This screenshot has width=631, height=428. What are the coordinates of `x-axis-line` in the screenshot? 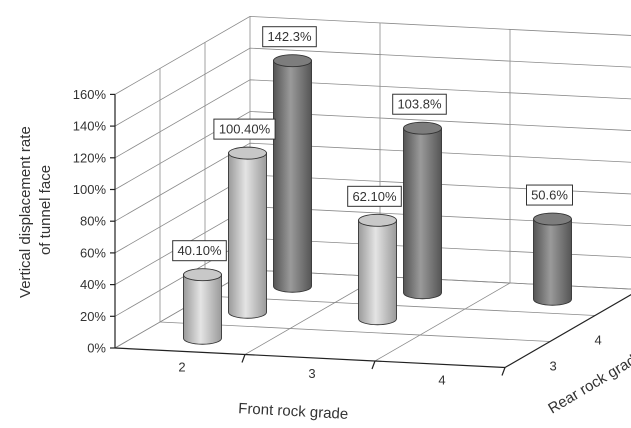 It's located at (310, 358).